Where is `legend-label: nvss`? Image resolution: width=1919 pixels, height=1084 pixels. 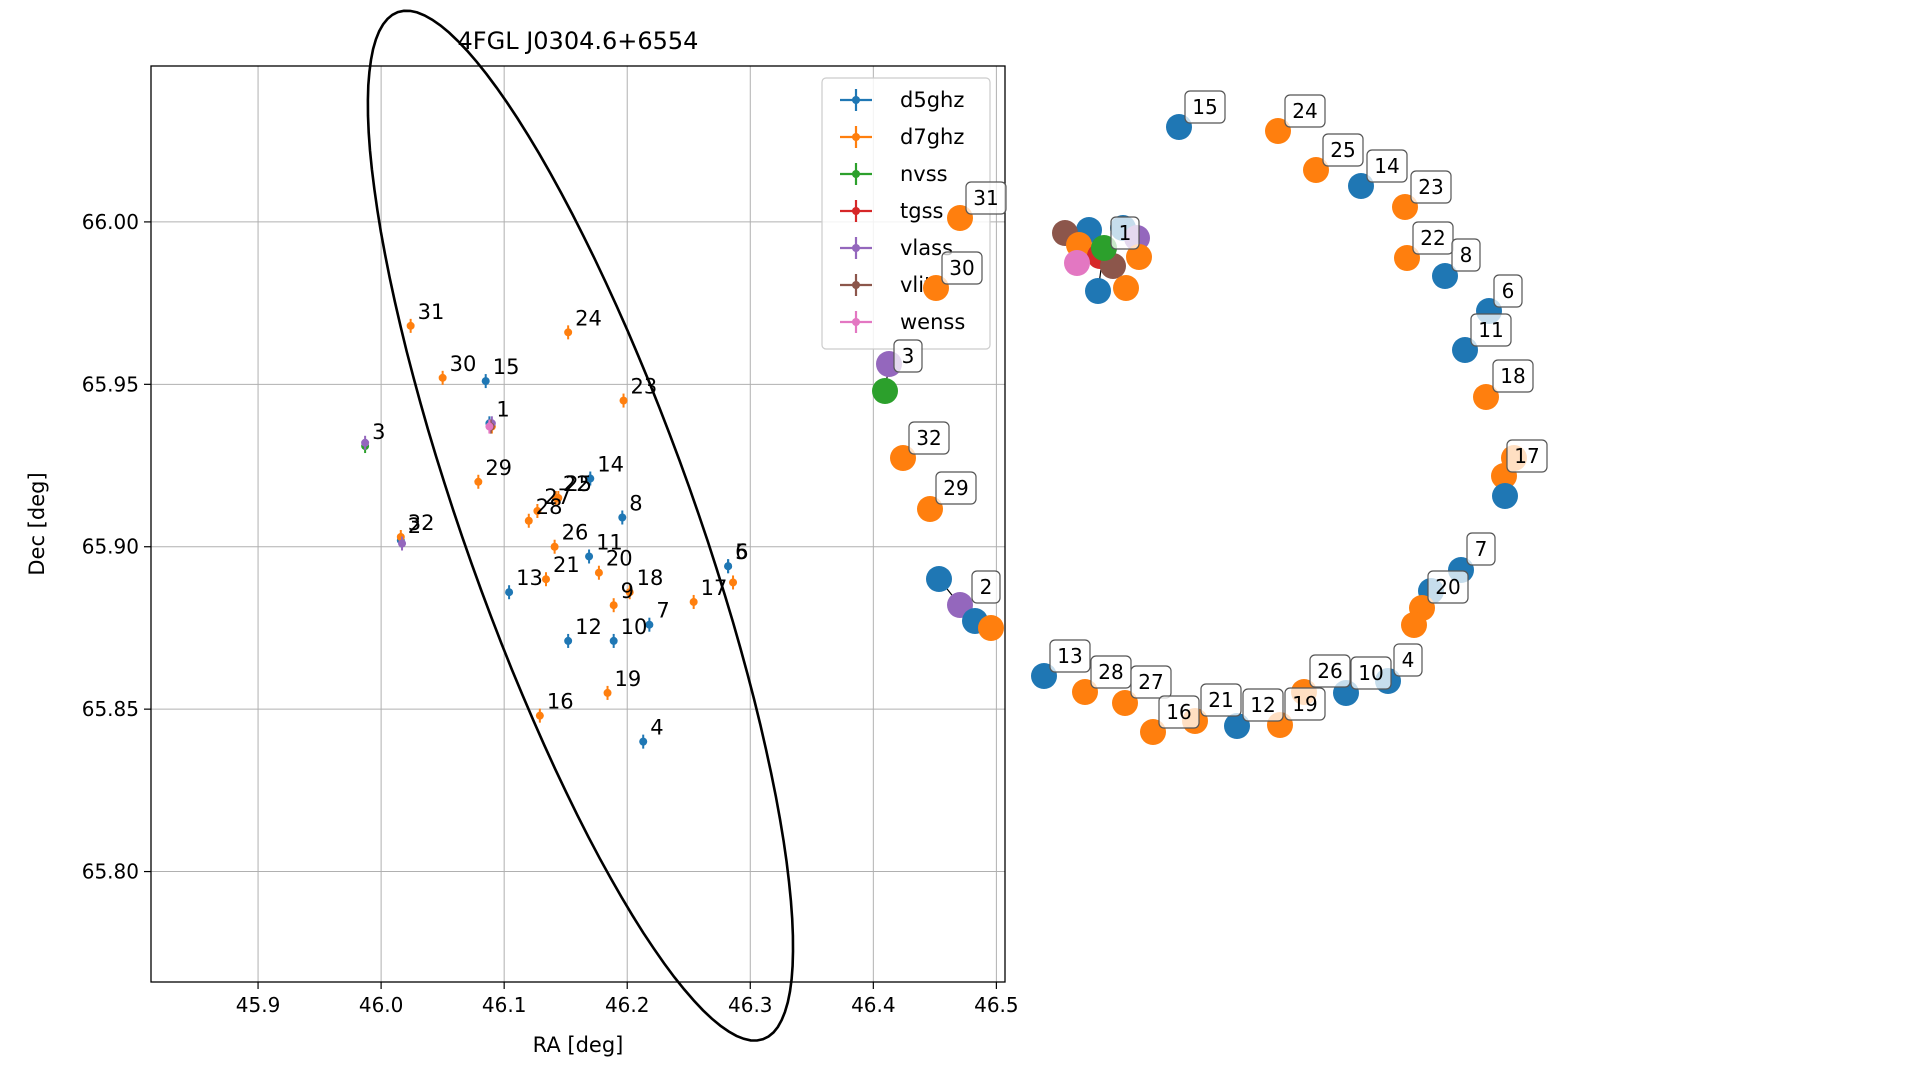 legend-label: nvss is located at coordinates (924, 174).